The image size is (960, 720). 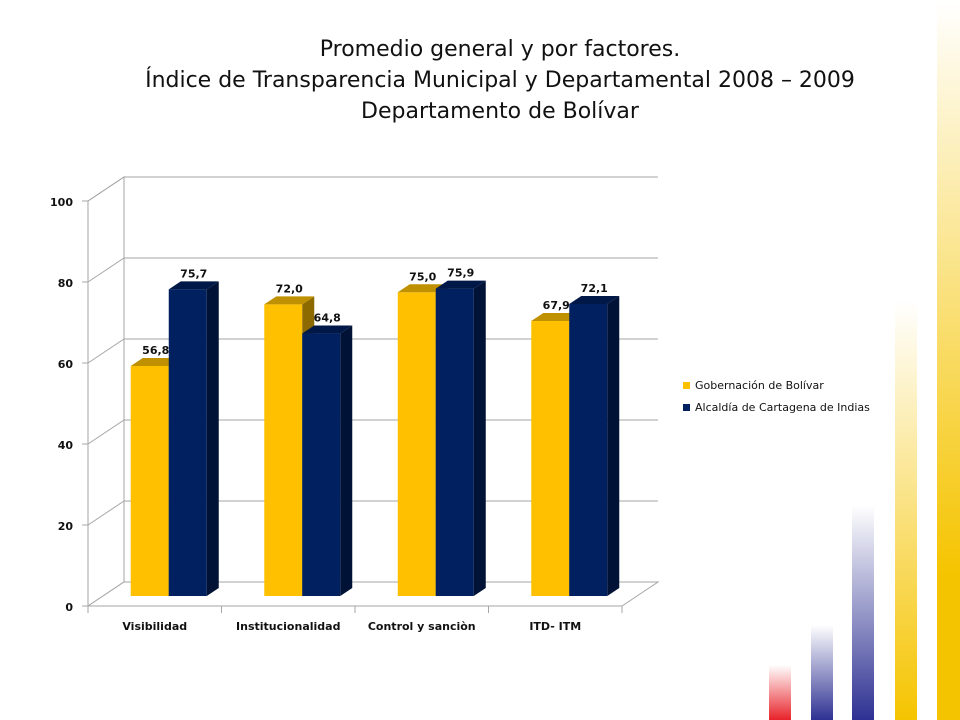 I want to click on x-tick-label: ITD- ITM, so click(x=555, y=626).